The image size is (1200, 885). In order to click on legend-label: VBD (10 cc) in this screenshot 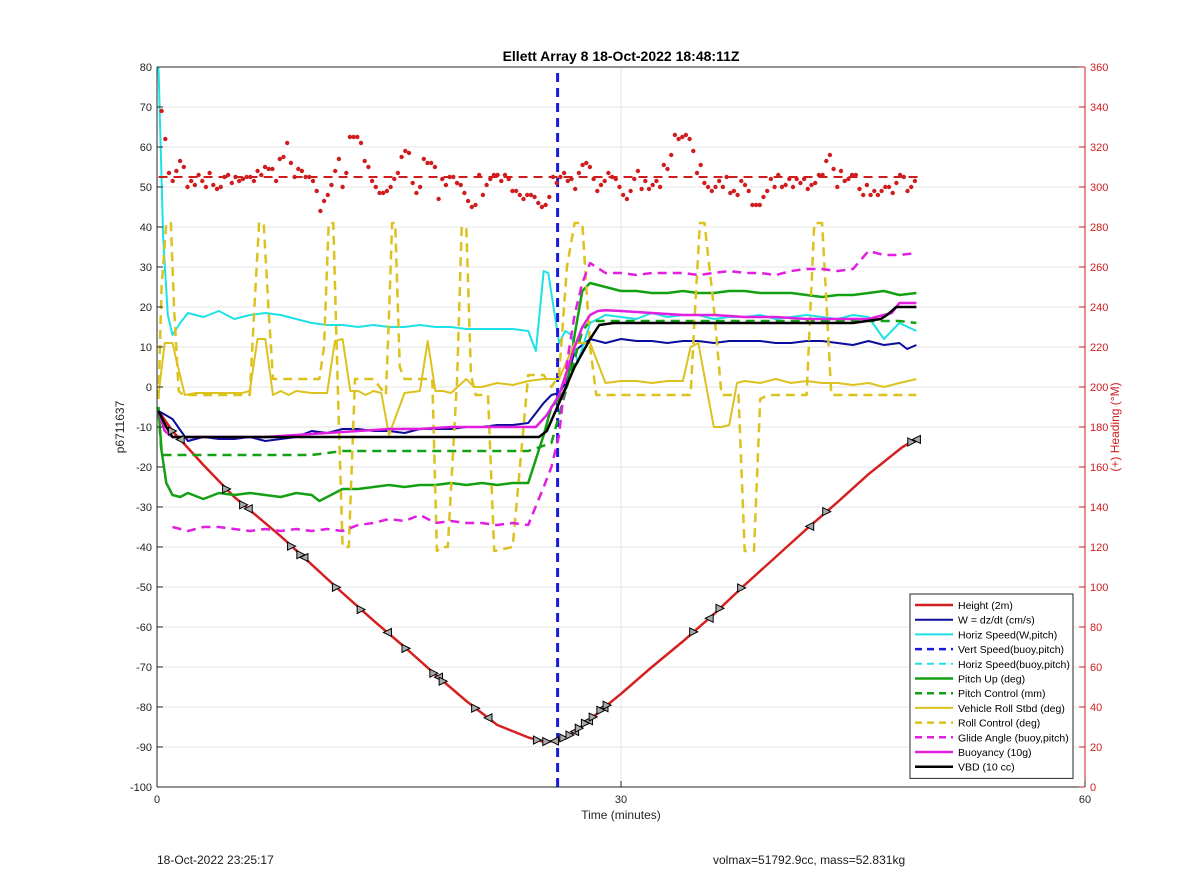, I will do `click(986, 768)`.